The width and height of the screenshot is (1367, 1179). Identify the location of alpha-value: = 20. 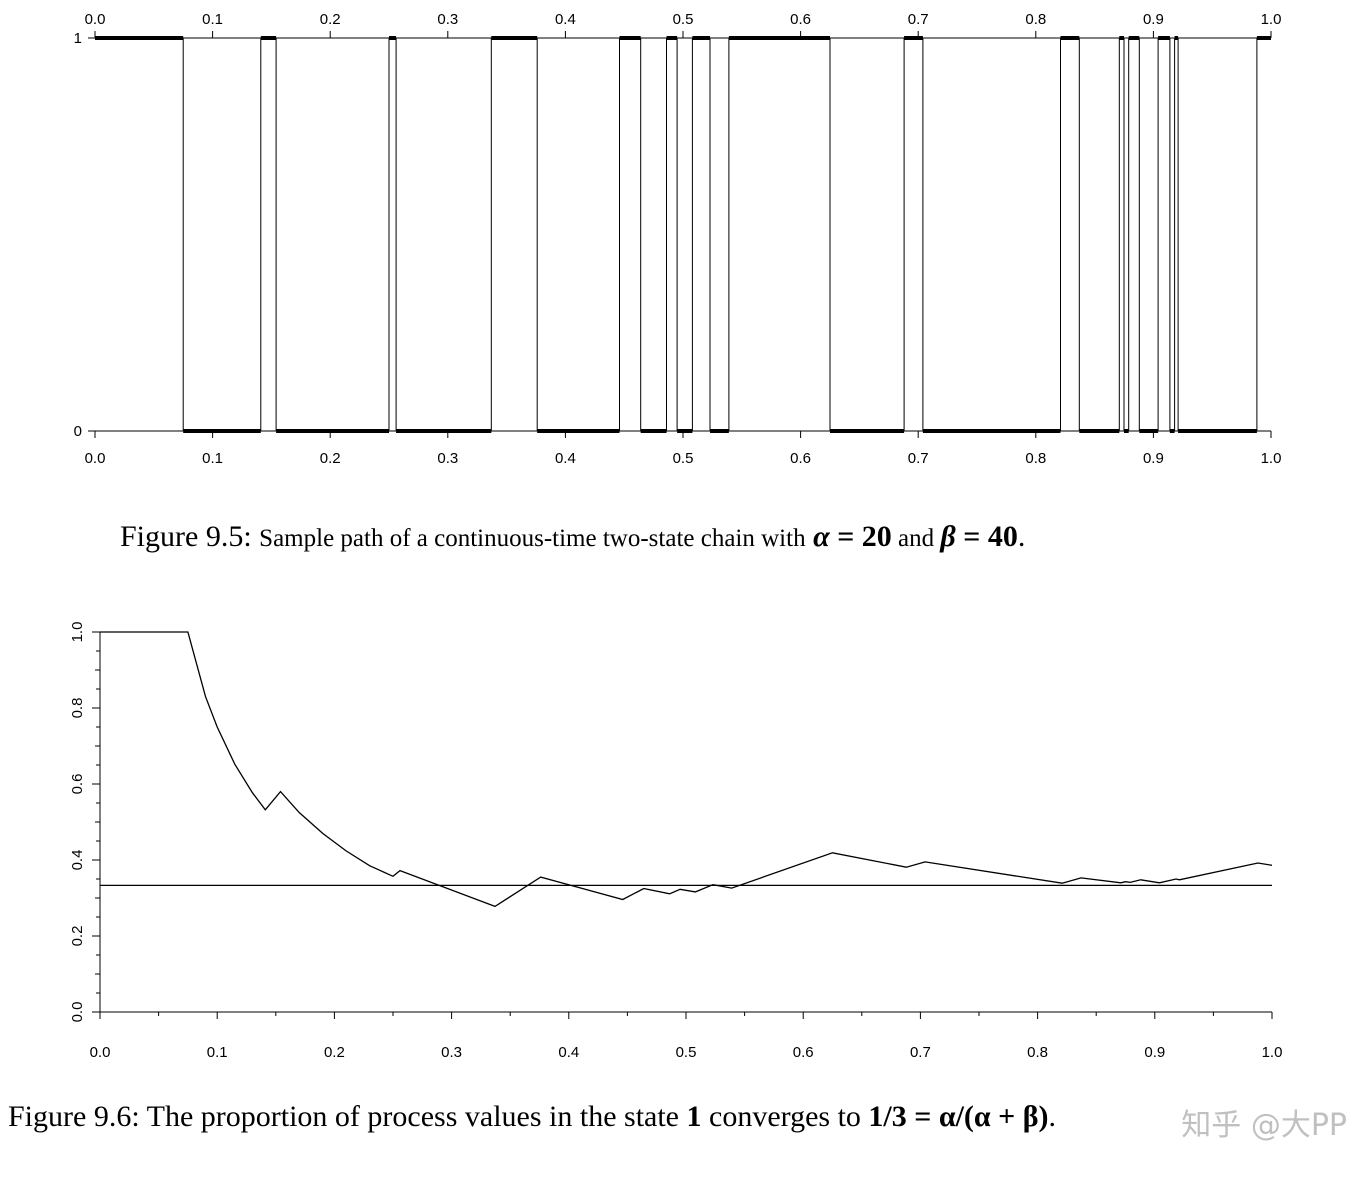
(860, 536).